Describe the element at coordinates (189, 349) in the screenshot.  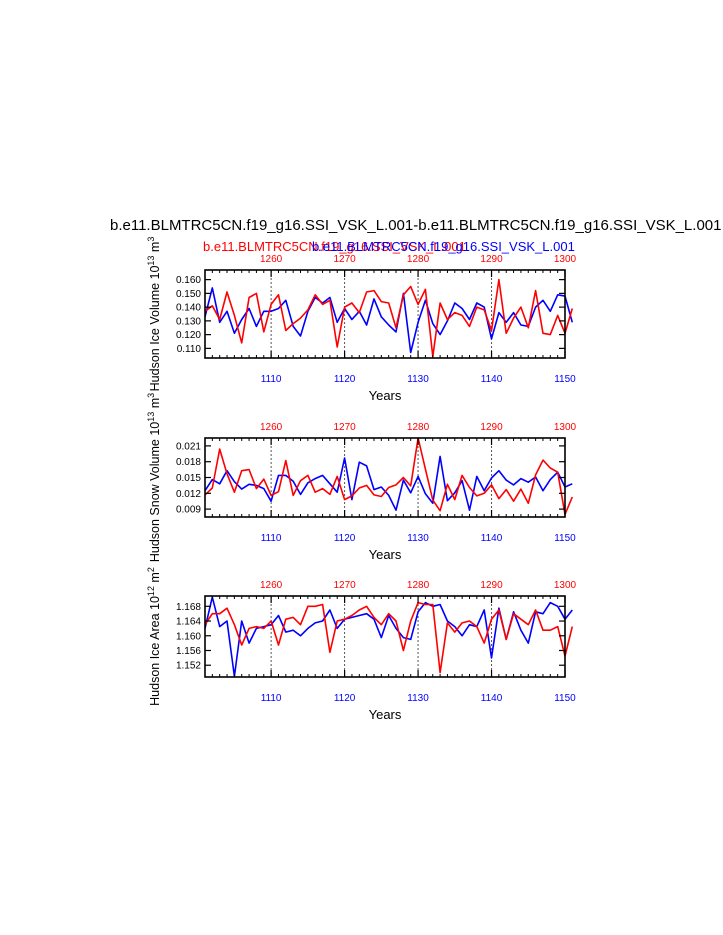
I see `y-tick-label: 0.110` at that location.